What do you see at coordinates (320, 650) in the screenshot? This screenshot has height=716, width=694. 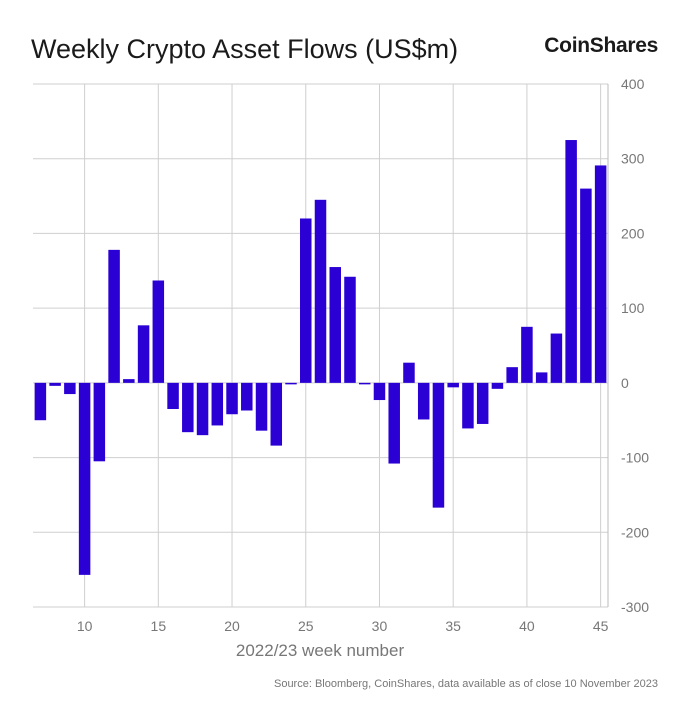 I see `x-axis-label: 2022/23 week number` at bounding box center [320, 650].